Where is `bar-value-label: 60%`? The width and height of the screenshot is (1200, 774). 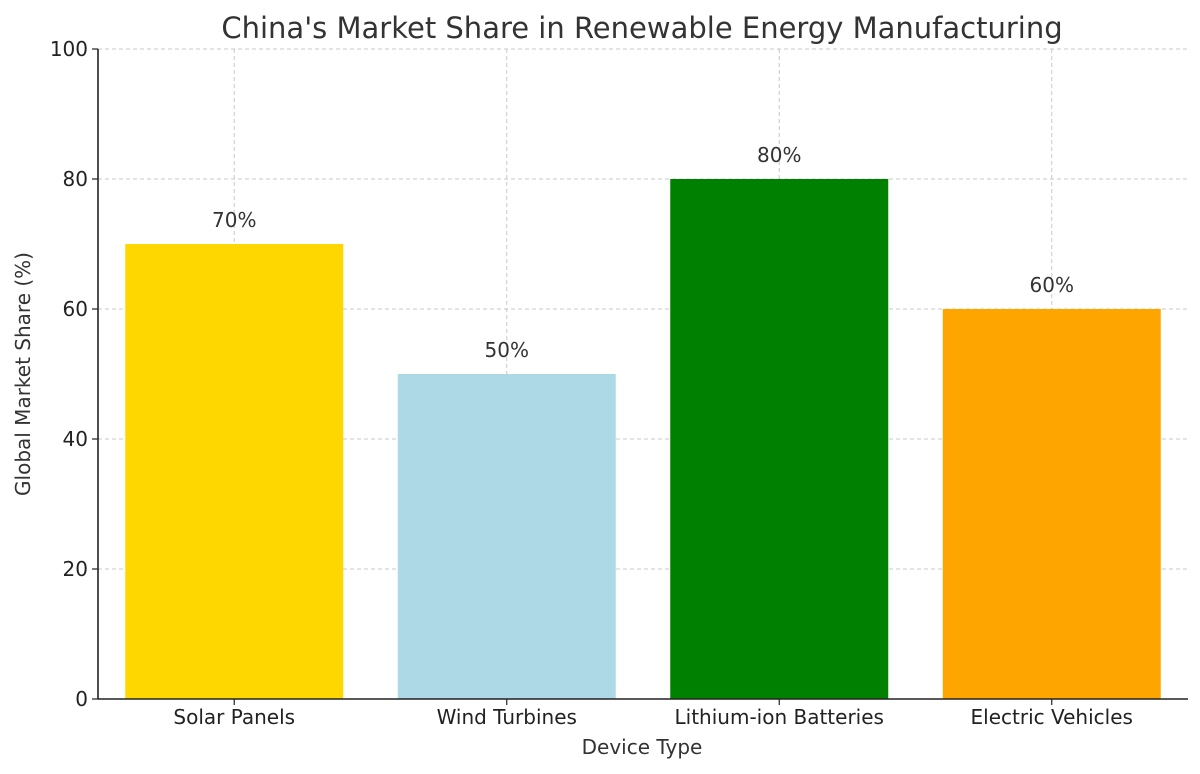
bar-value-label: 60% is located at coordinates (1052, 285).